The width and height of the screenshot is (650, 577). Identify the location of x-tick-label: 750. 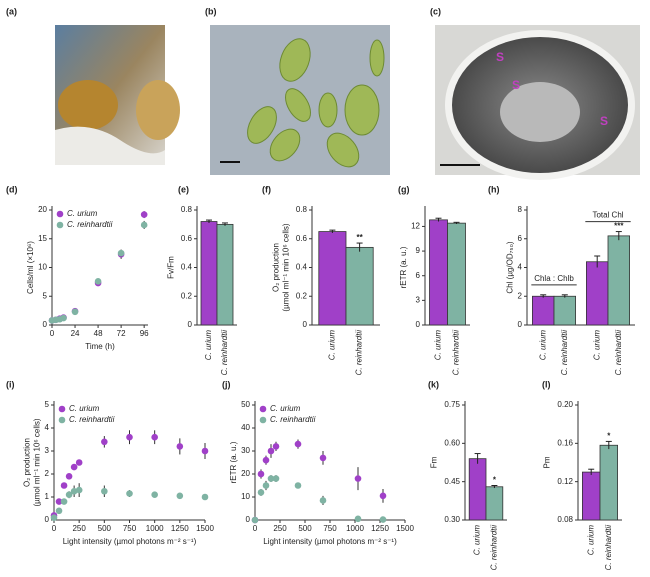
(330, 528).